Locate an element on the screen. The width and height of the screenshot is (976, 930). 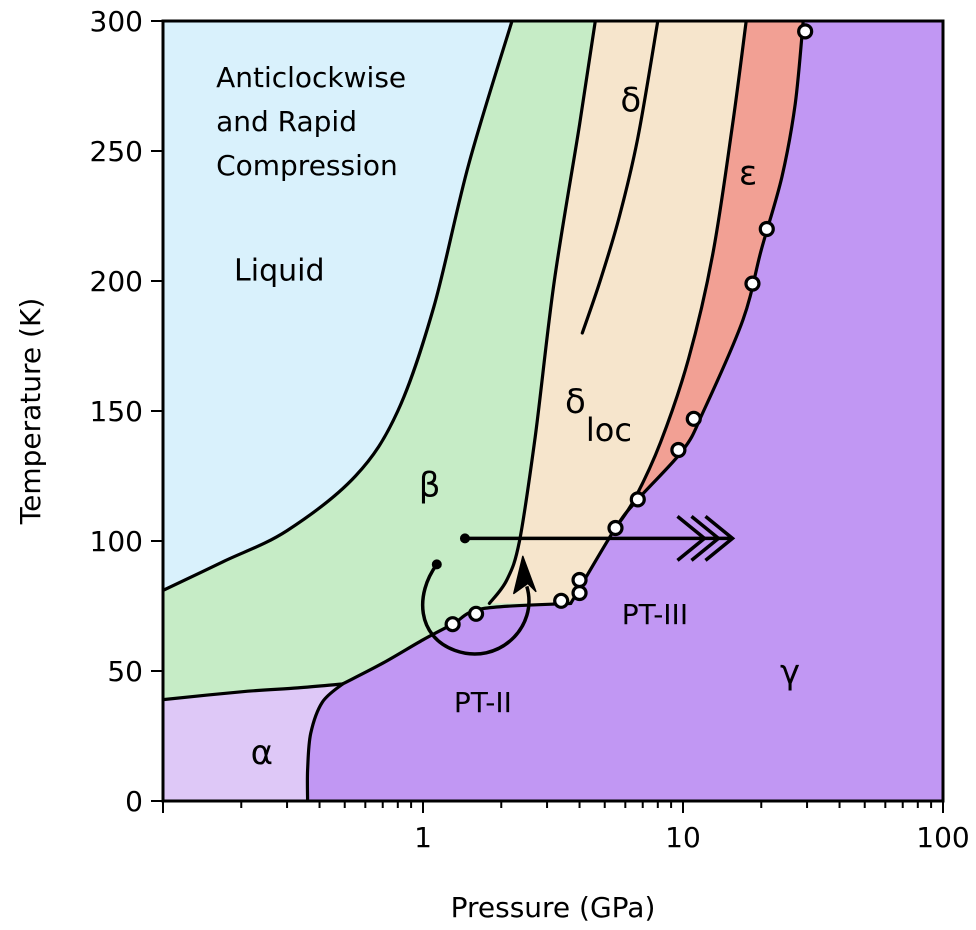
region-label-beta: β is located at coordinates (430, 485).